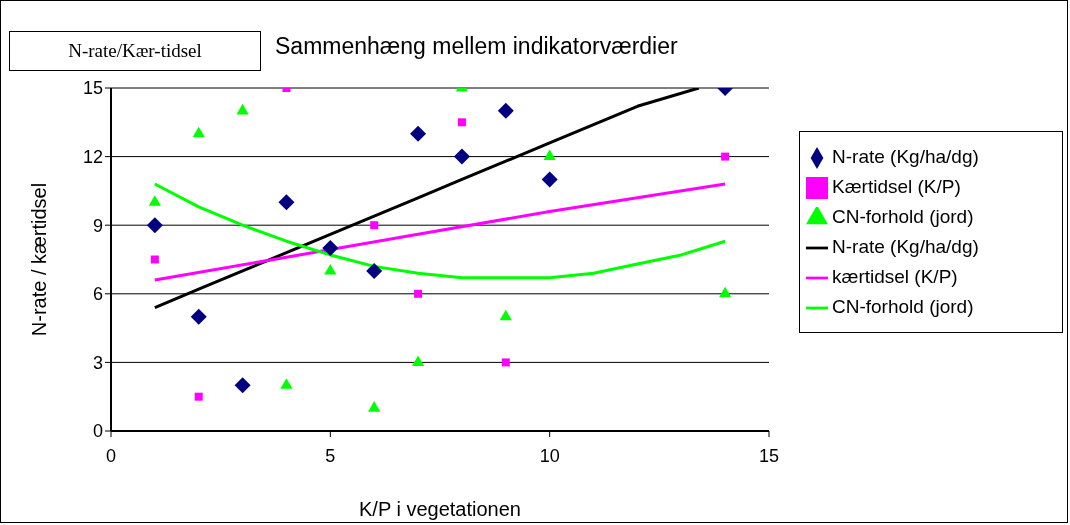  What do you see at coordinates (440, 509) in the screenshot?
I see `x-axis-title: K/P i vegetationen` at bounding box center [440, 509].